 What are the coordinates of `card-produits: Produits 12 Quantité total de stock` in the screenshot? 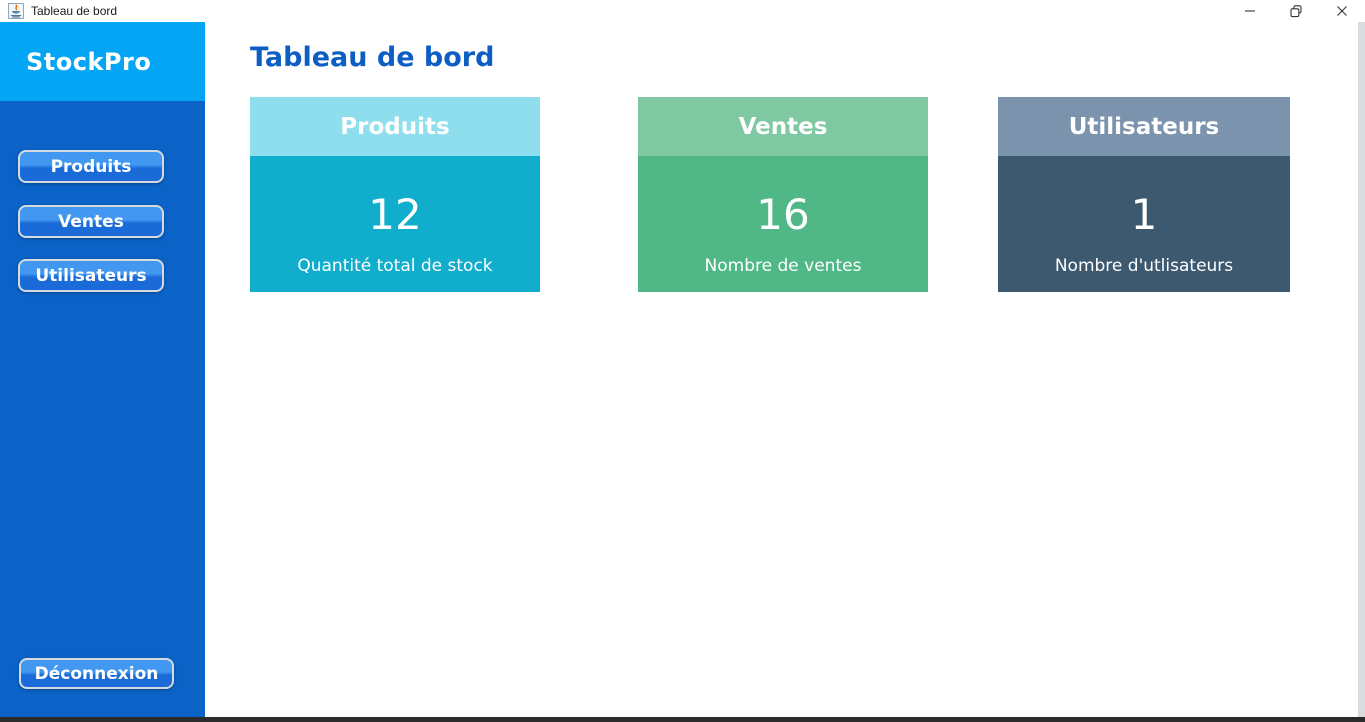 It's located at (395, 194).